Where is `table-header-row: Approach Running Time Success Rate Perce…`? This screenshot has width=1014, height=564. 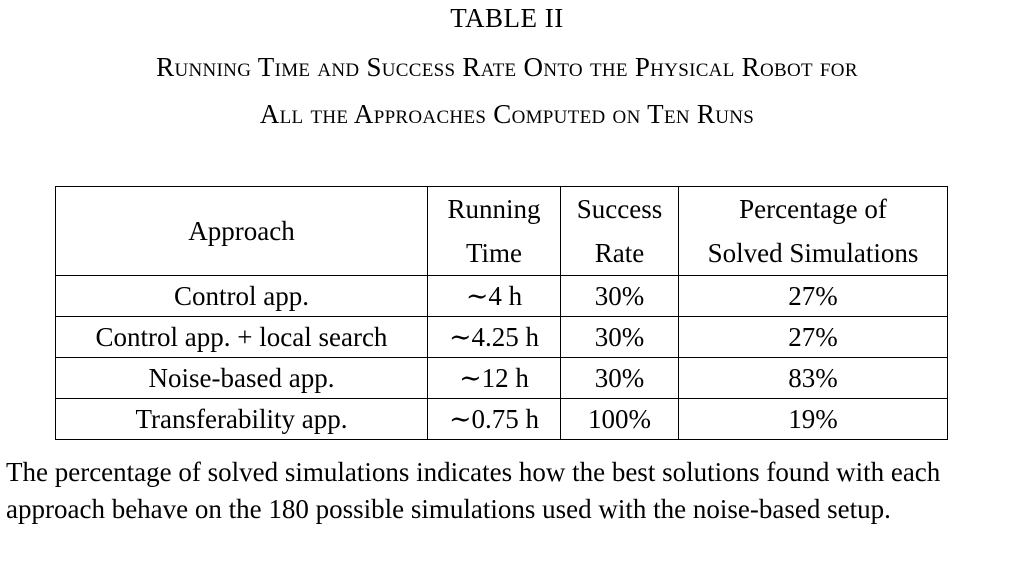 table-header-row: Approach Running Time Success Rate Perce… is located at coordinates (501, 231).